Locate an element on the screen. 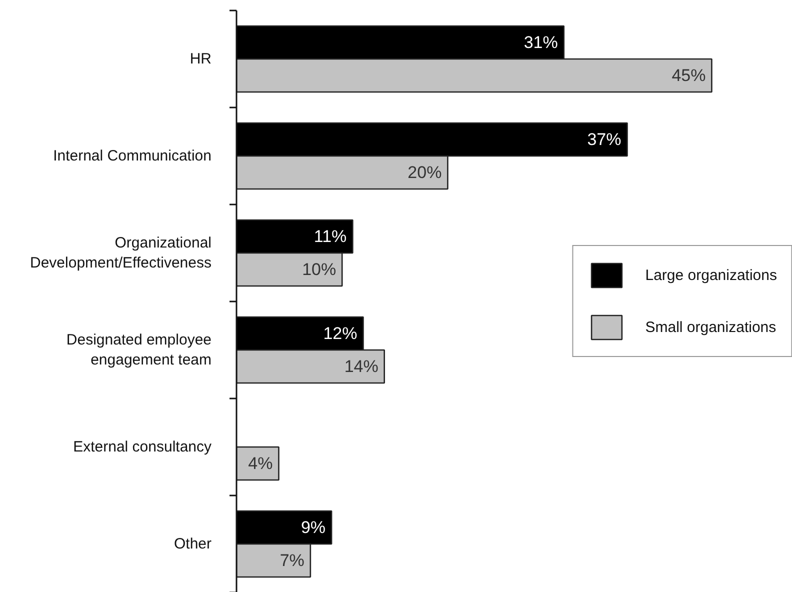 The width and height of the screenshot is (792, 592). y-tick-label: Designated employee engagement team is located at coordinates (139, 350).